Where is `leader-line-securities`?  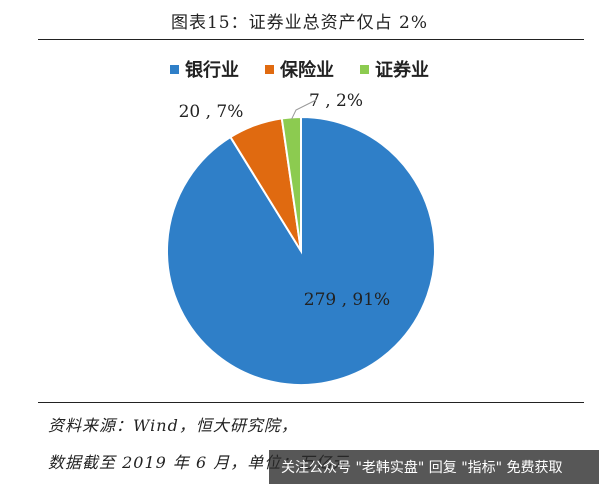
leader-line-securities is located at coordinates (304, 109).